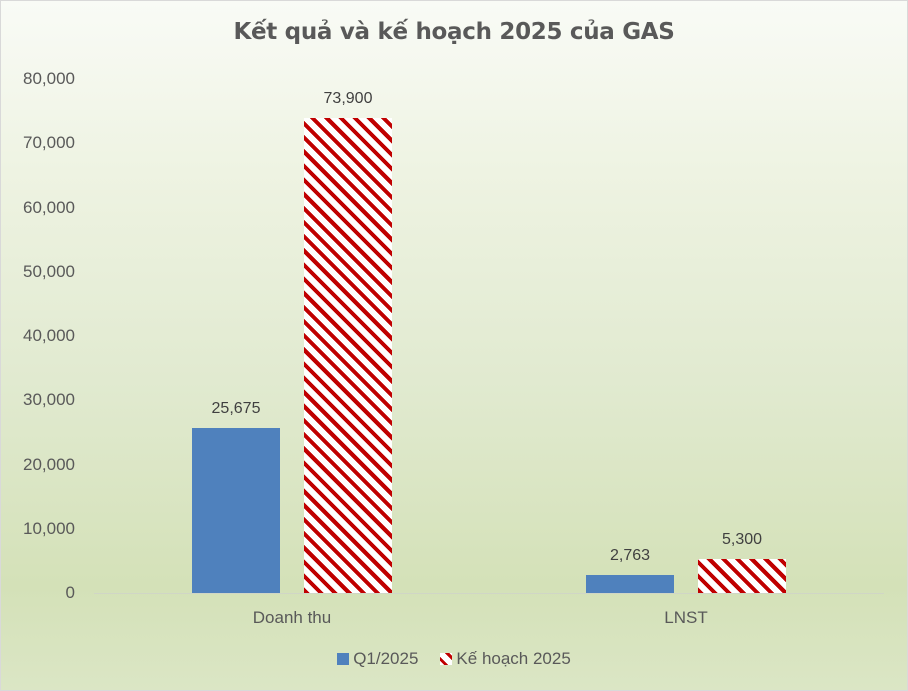  Describe the element at coordinates (236, 409) in the screenshot. I see `data-label: 25,675` at that location.